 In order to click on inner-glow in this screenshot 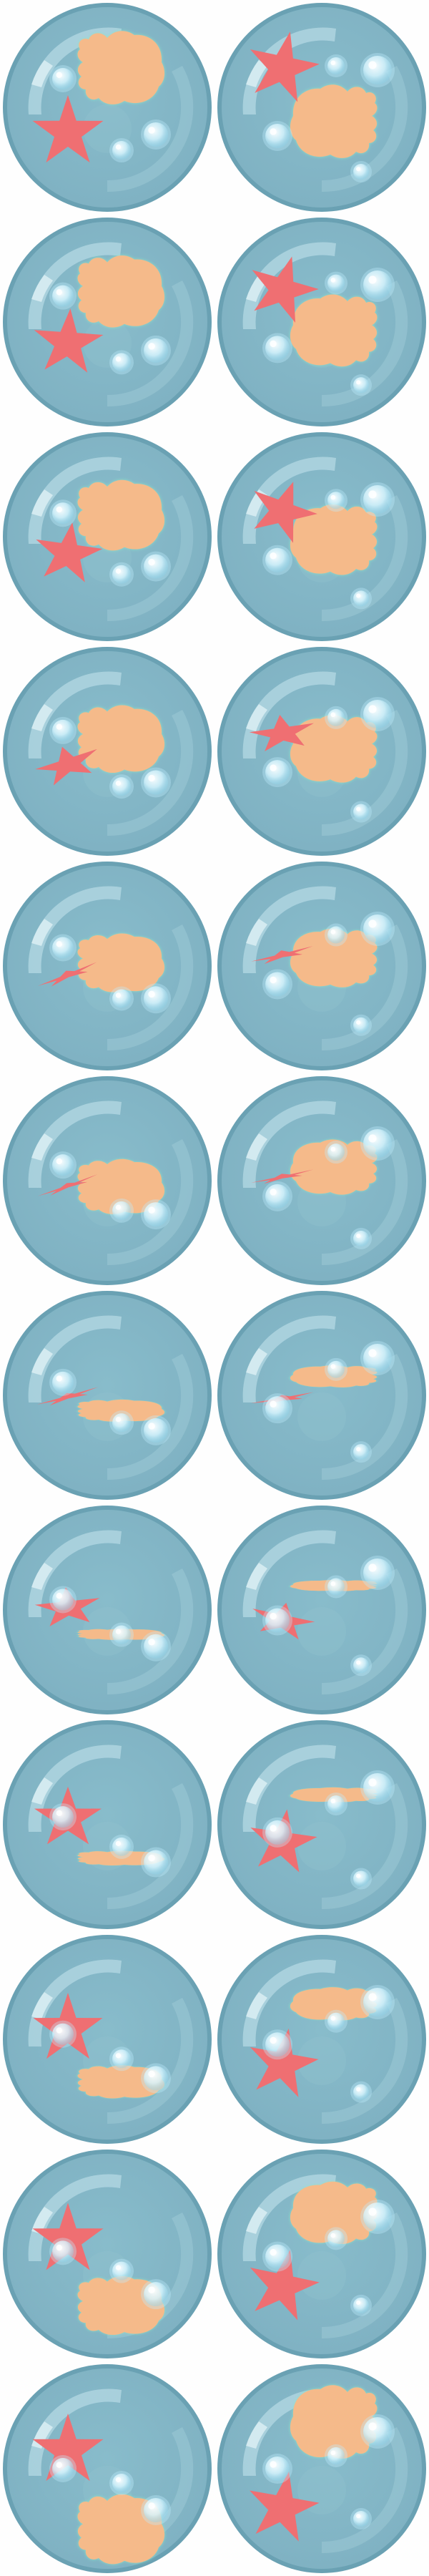, I will do `click(107, 128)`.